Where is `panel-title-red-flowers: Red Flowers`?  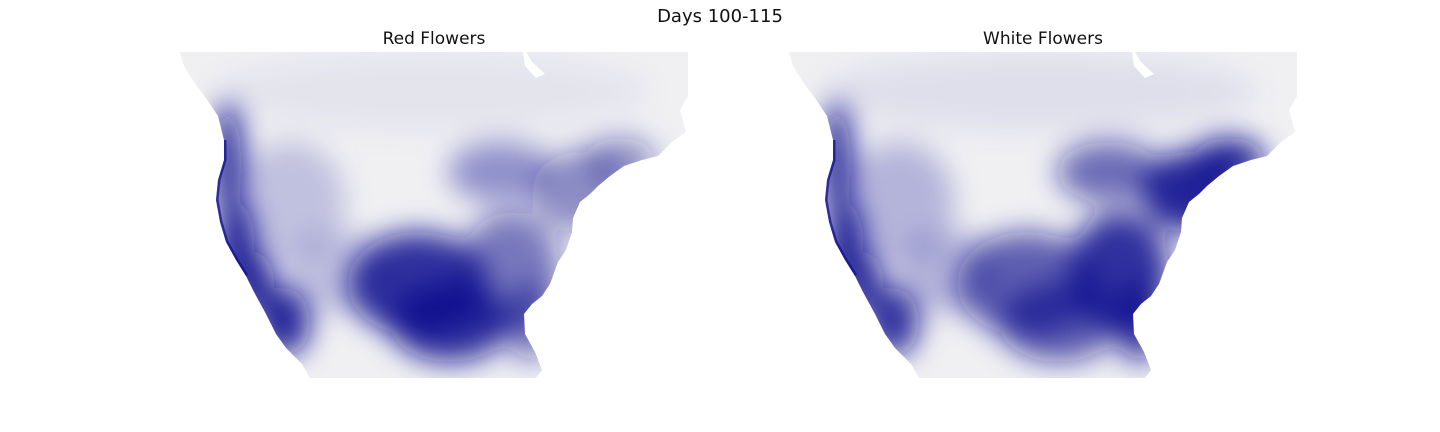
panel-title-red-flowers: Red Flowers is located at coordinates (434, 39).